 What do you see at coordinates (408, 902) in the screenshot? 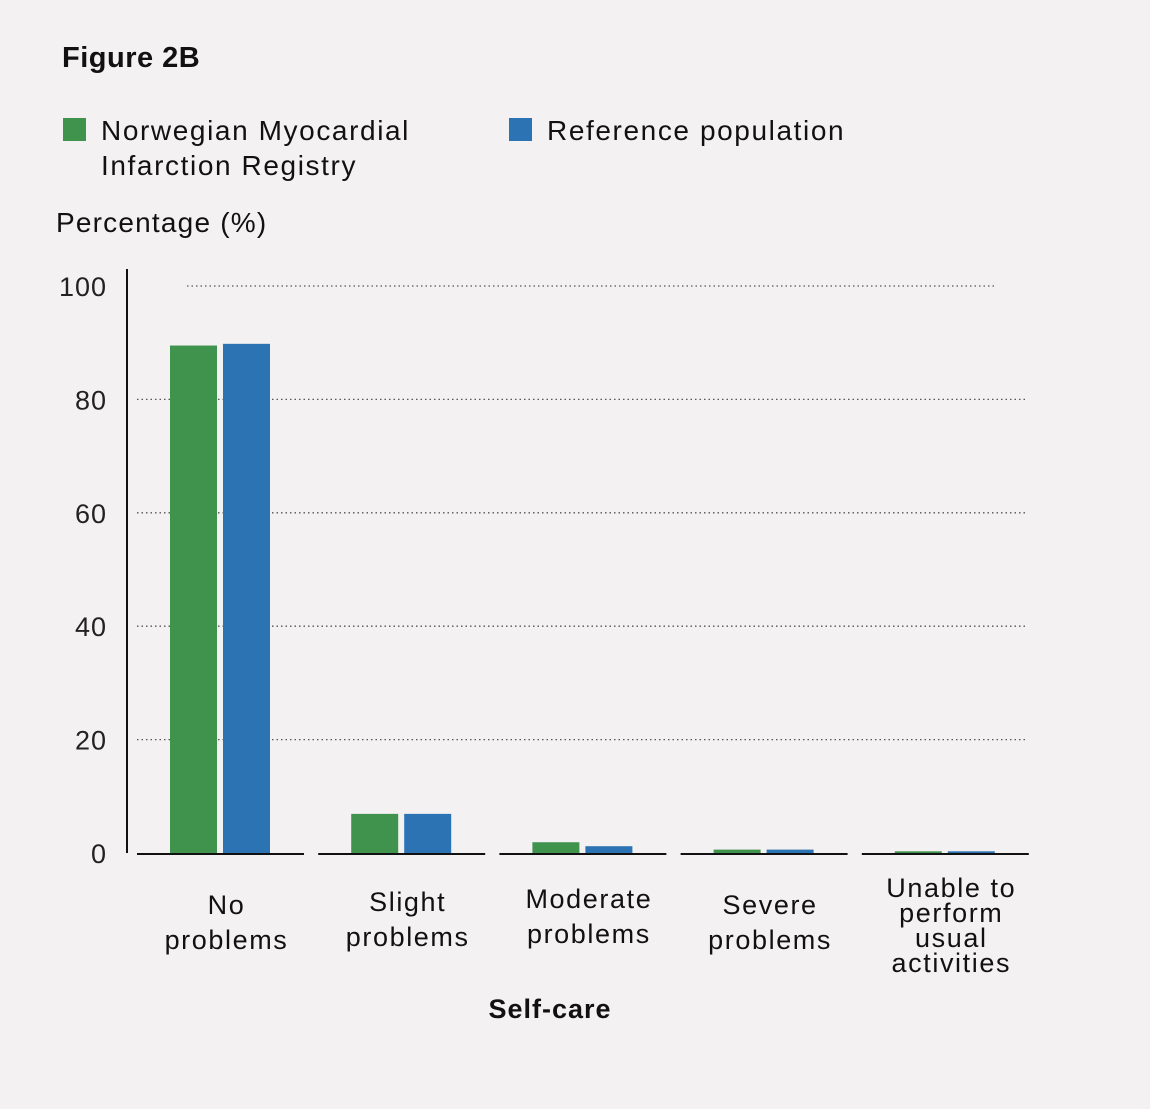
I see `x-tick-label-line: Slight` at bounding box center [408, 902].